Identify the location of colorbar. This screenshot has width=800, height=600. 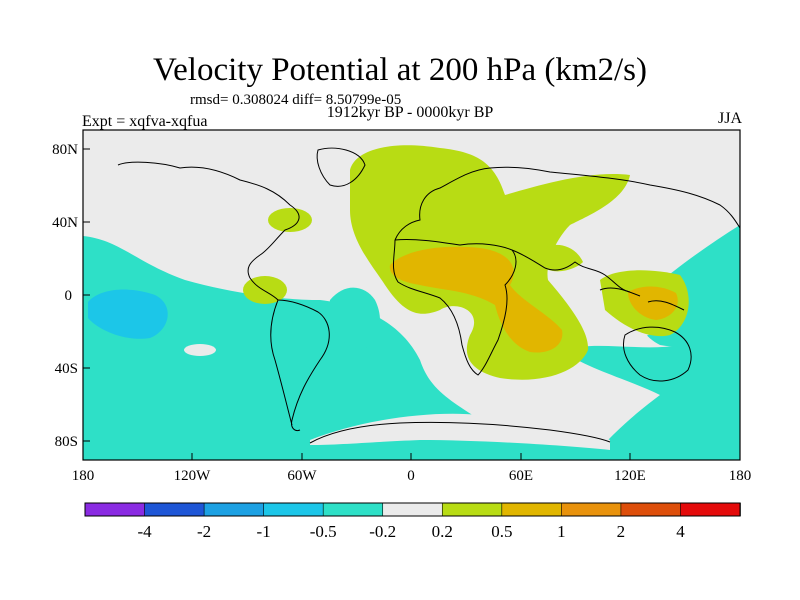
(412, 509).